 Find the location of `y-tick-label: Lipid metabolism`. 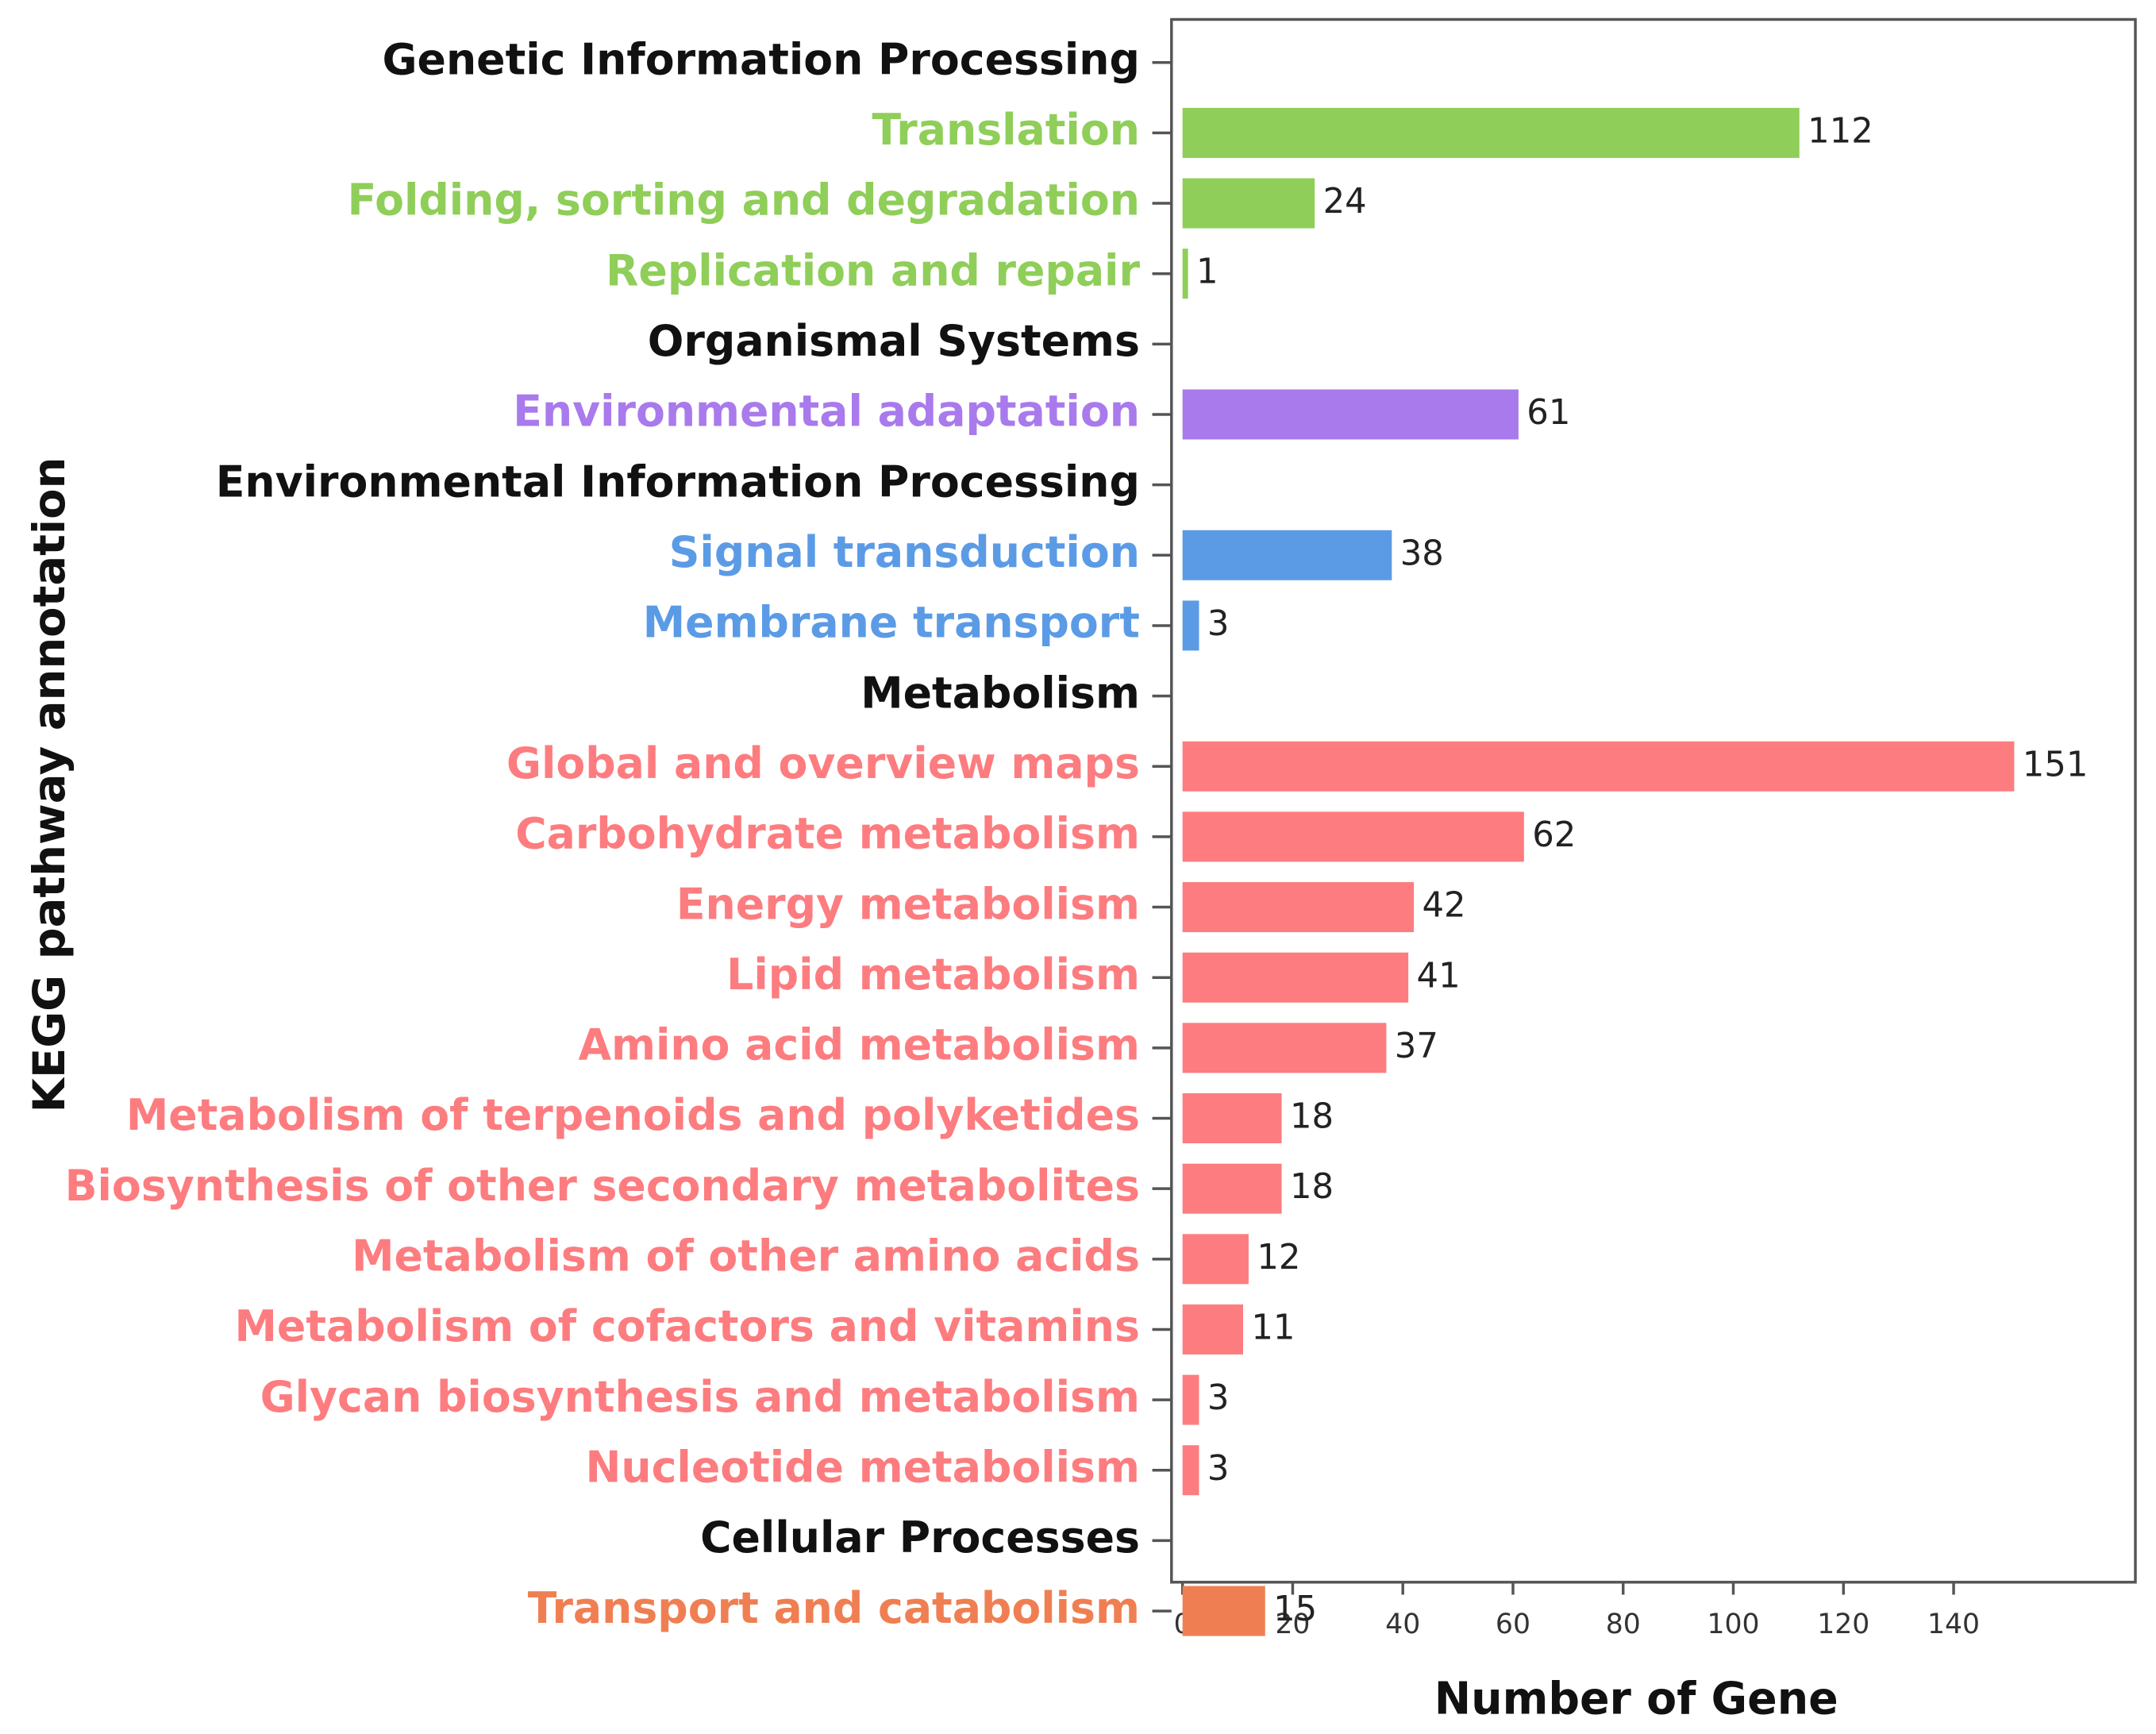

y-tick-label: Lipid metabolism is located at coordinates (933, 975).